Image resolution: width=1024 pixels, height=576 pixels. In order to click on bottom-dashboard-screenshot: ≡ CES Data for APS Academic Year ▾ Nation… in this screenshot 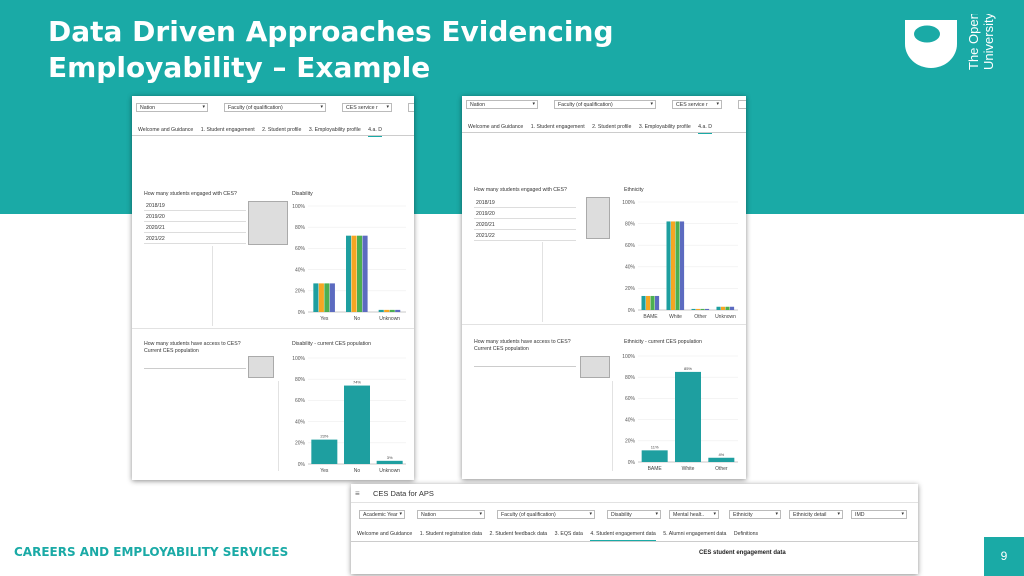, I will do `click(634, 529)`.